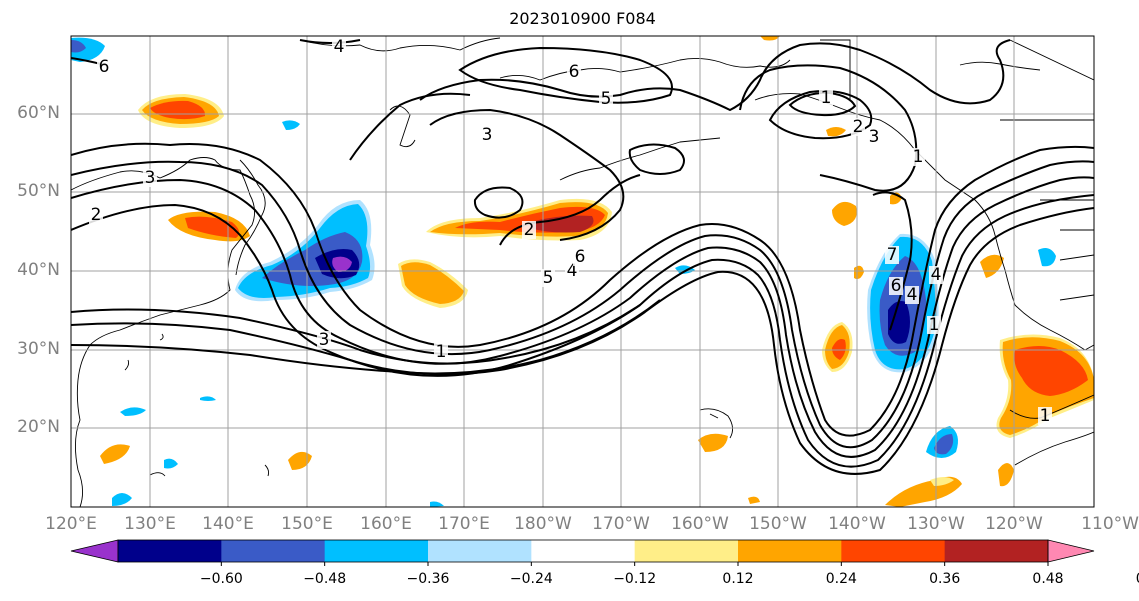 The width and height of the screenshot is (1139, 601). Describe the element at coordinates (38, 349) in the screenshot. I see `latitude-label: 30°N` at that location.